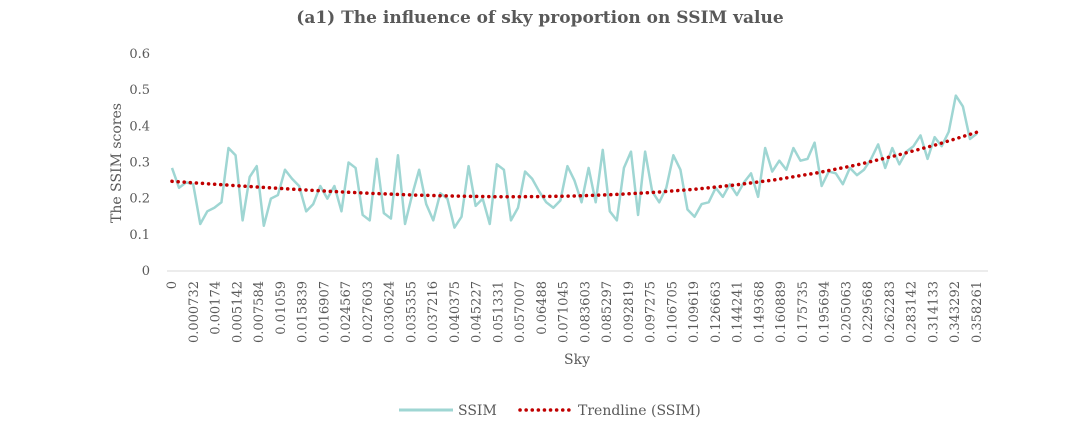 The height and width of the screenshot is (434, 1080). Describe the element at coordinates (977, 312) in the screenshot. I see `x-tick-label: 0.358261` at that location.